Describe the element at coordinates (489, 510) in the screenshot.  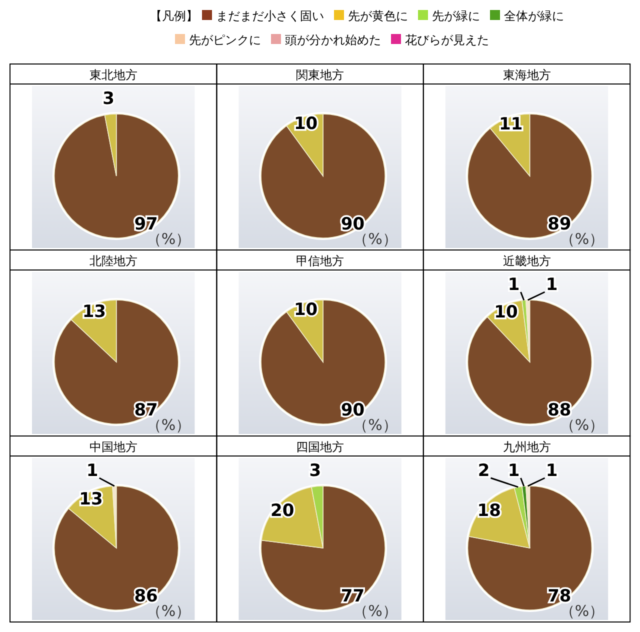
I see `data-label: 18` at that location.